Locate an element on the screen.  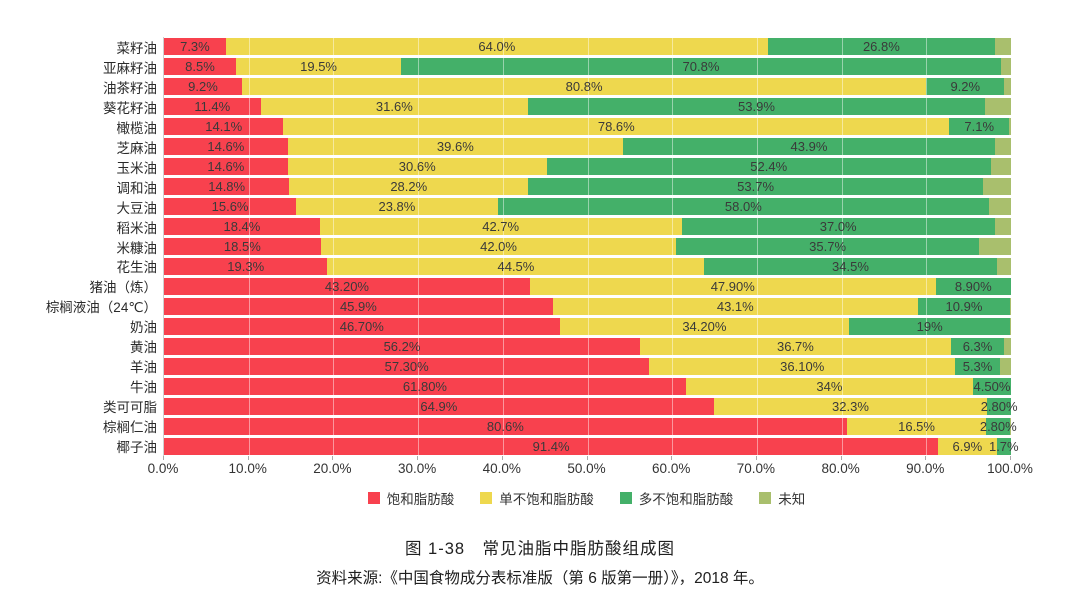
segment-value-label: 78.6% is located at coordinates (616, 127).